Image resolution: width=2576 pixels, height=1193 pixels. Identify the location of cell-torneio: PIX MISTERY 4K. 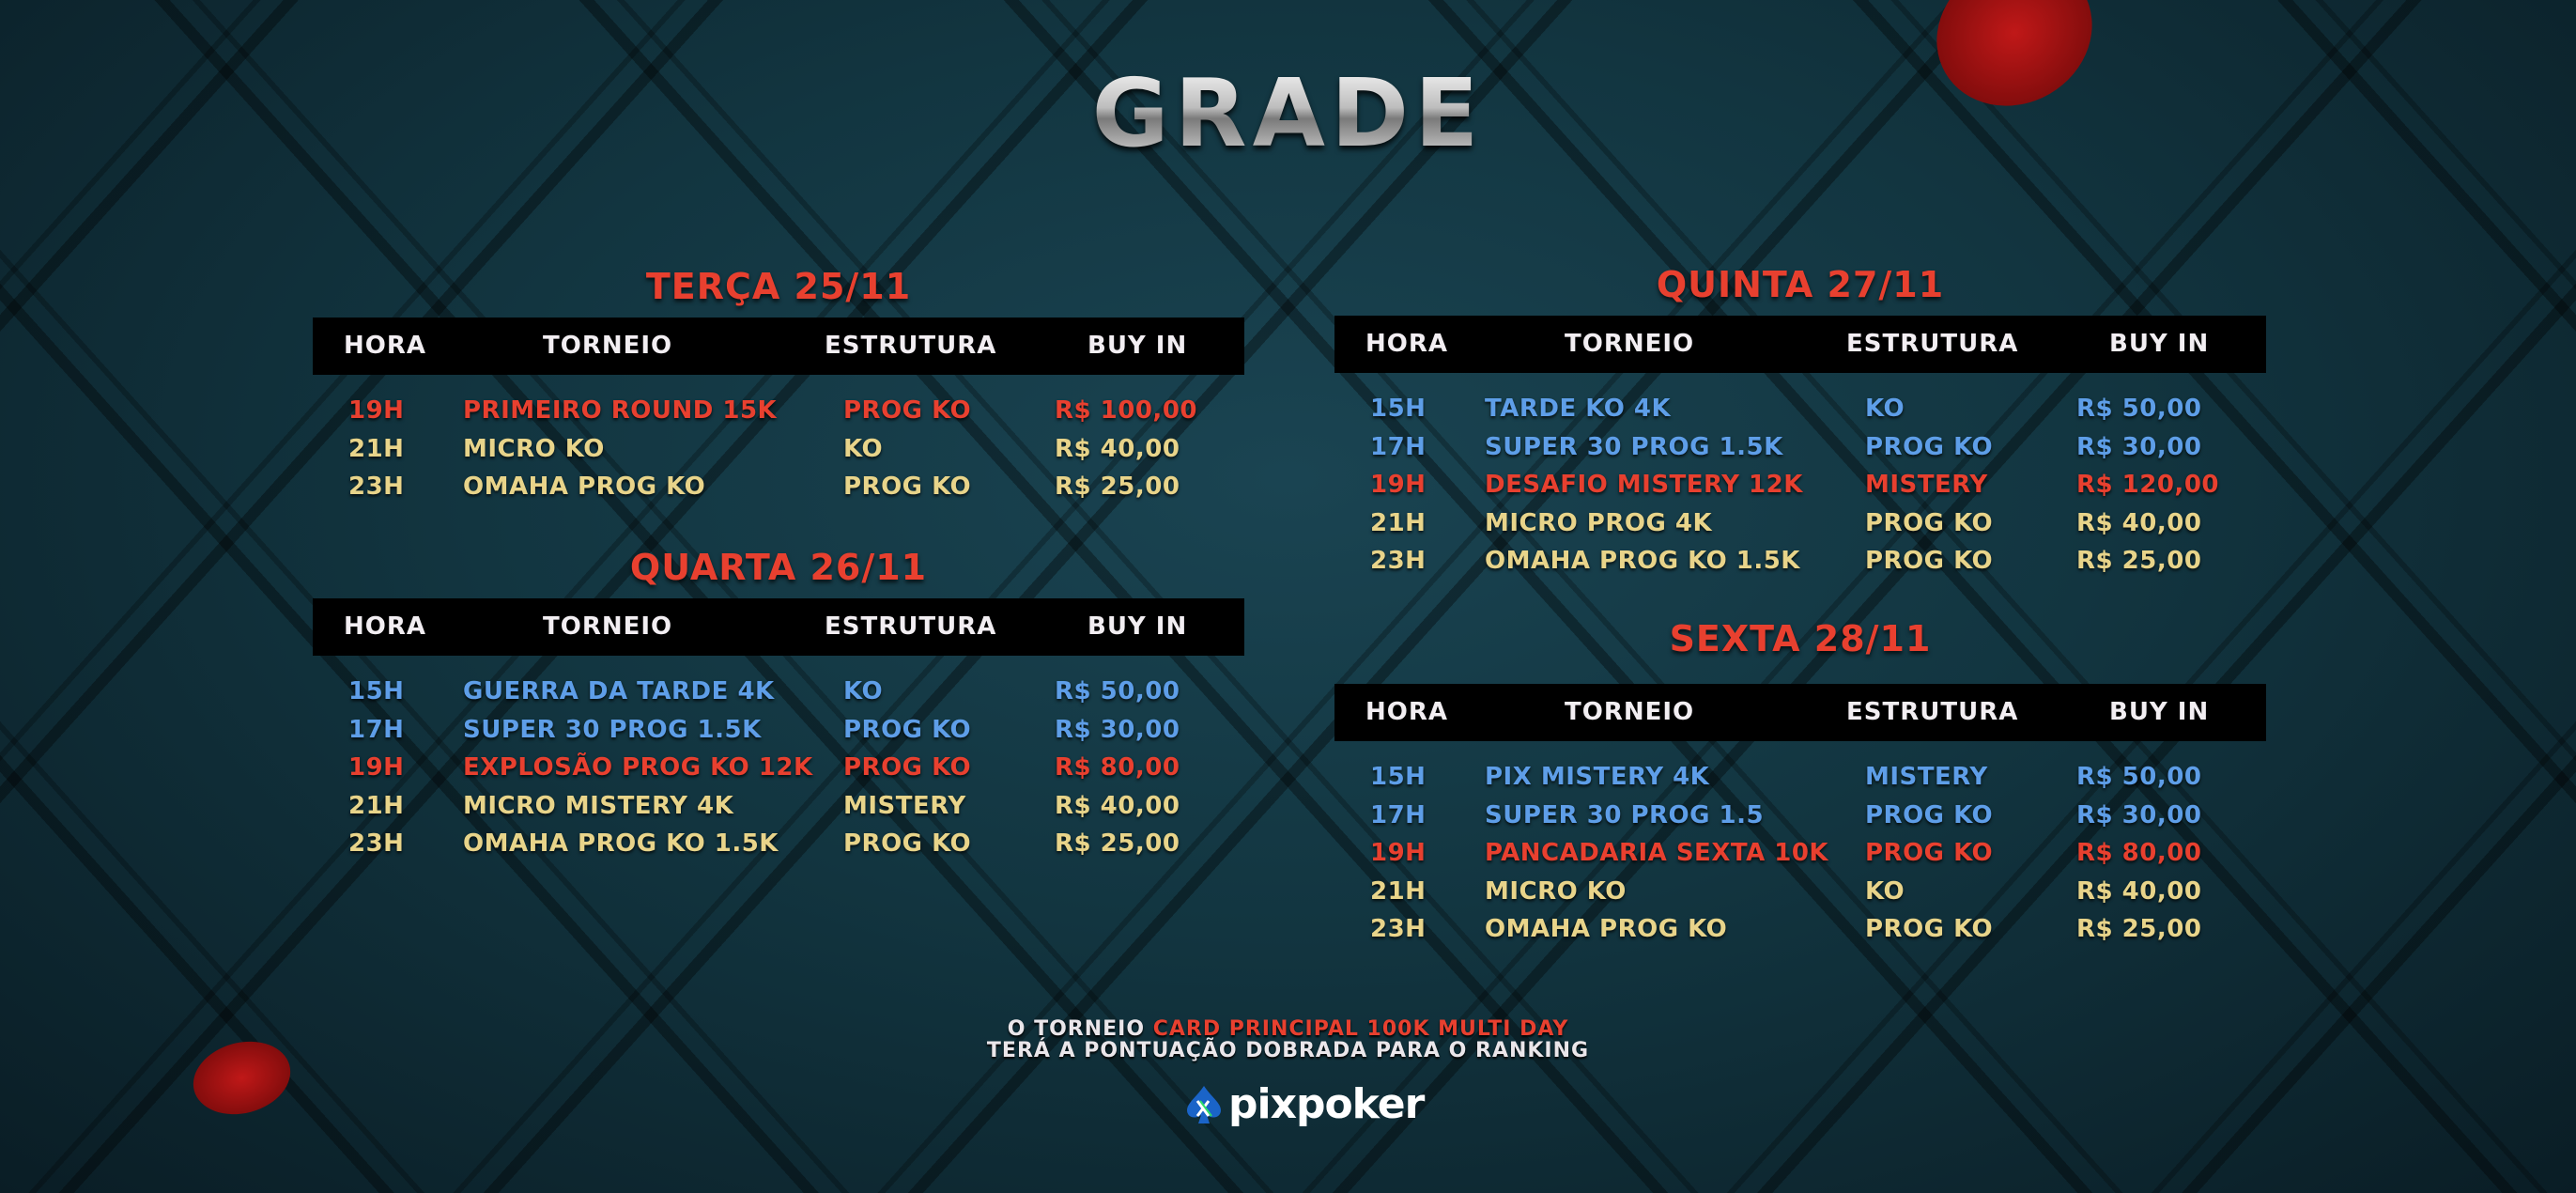
(1597, 777).